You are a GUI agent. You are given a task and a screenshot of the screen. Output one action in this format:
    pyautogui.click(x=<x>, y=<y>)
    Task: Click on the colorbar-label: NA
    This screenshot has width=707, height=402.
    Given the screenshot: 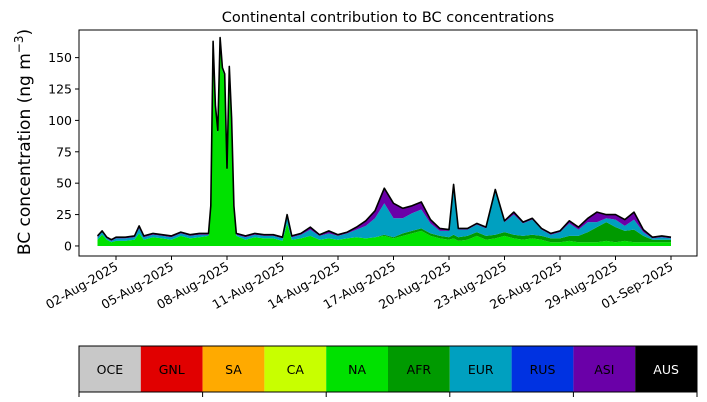 What is the action you would take?
    pyautogui.click(x=357, y=369)
    